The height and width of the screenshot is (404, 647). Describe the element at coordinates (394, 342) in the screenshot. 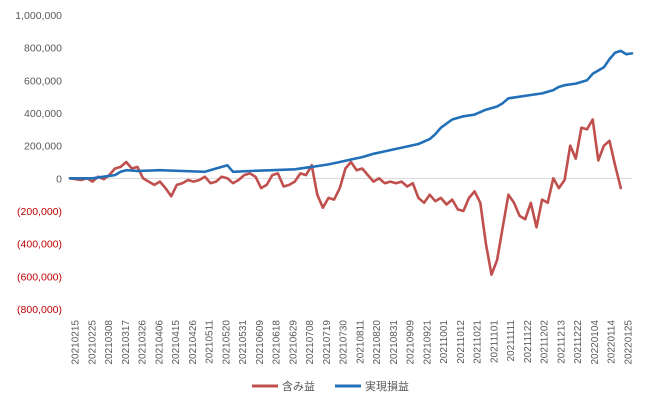

I see `x-tick-label: 20210831` at that location.